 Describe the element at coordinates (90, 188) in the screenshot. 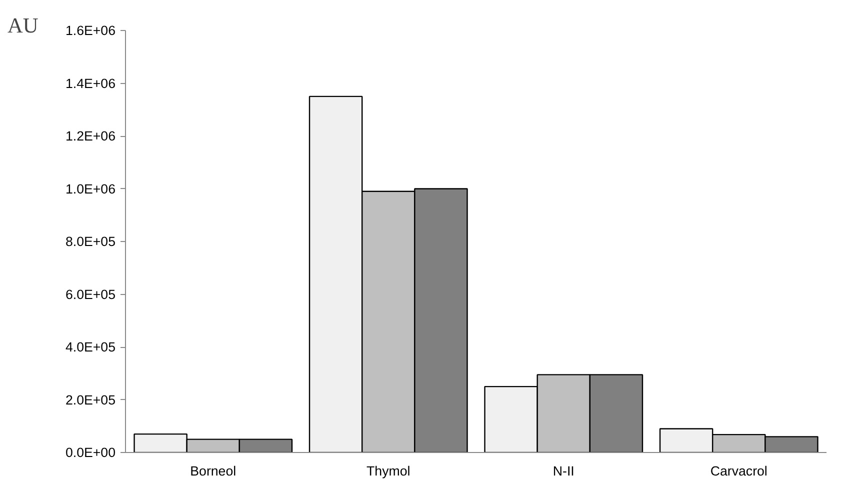

I see `y-tick-label: 1.0E+06` at that location.